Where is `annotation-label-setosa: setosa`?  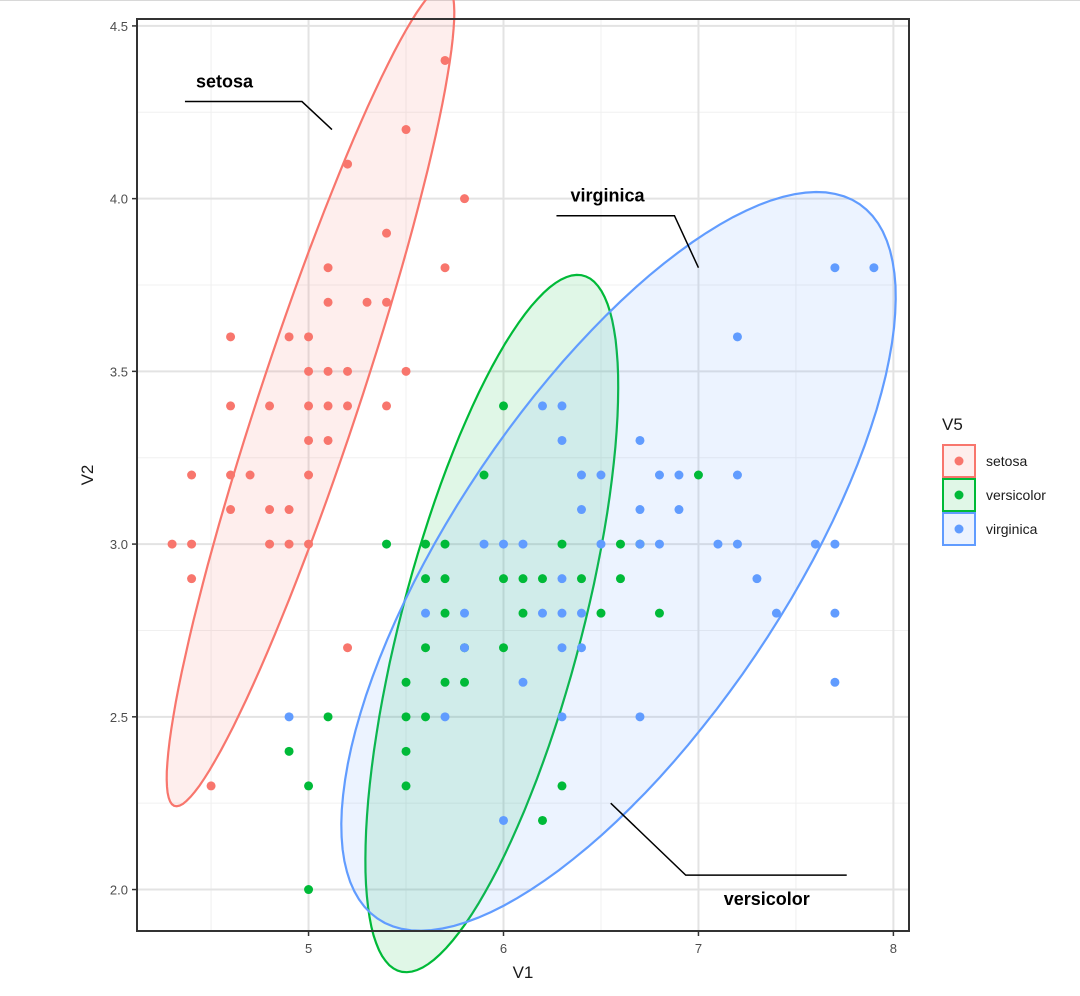 annotation-label-setosa: setosa is located at coordinates (225, 82).